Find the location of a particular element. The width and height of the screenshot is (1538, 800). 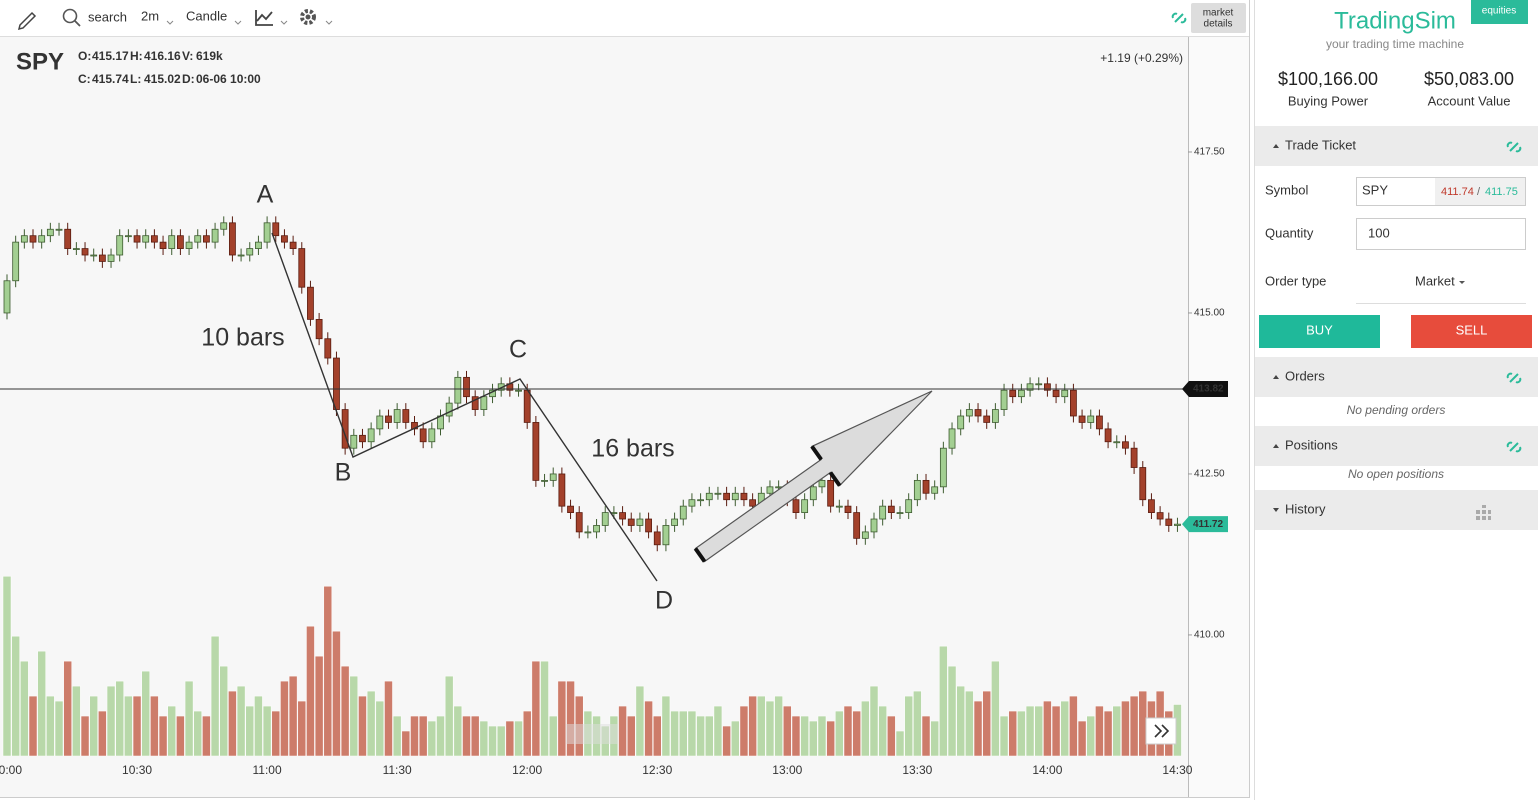

annotation: 16 bars is located at coordinates (632, 449).